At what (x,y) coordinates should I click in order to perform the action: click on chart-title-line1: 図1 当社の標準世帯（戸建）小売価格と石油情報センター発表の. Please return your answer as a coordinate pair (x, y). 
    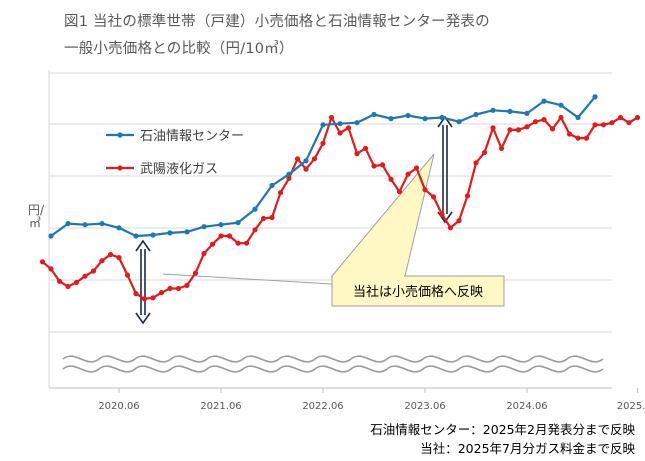
    Looking at the image, I should click on (277, 22).